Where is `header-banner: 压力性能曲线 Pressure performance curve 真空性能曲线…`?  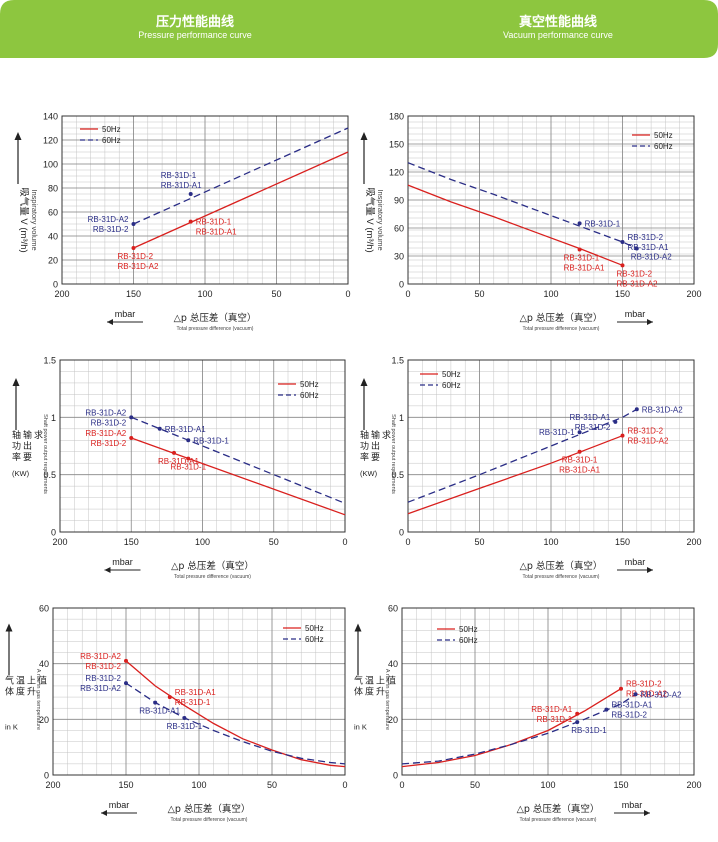
header-banner: 压力性能曲线 Pressure performance curve 真空性能曲线… is located at coordinates (359, 29).